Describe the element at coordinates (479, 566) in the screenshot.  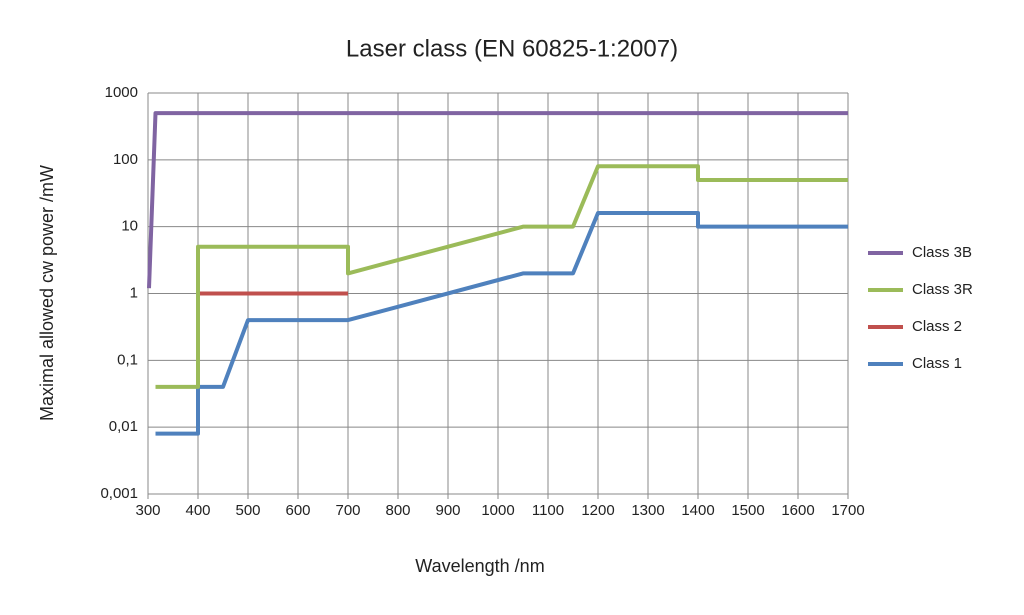
I see `x-axis-title: Wavelength /nm` at that location.